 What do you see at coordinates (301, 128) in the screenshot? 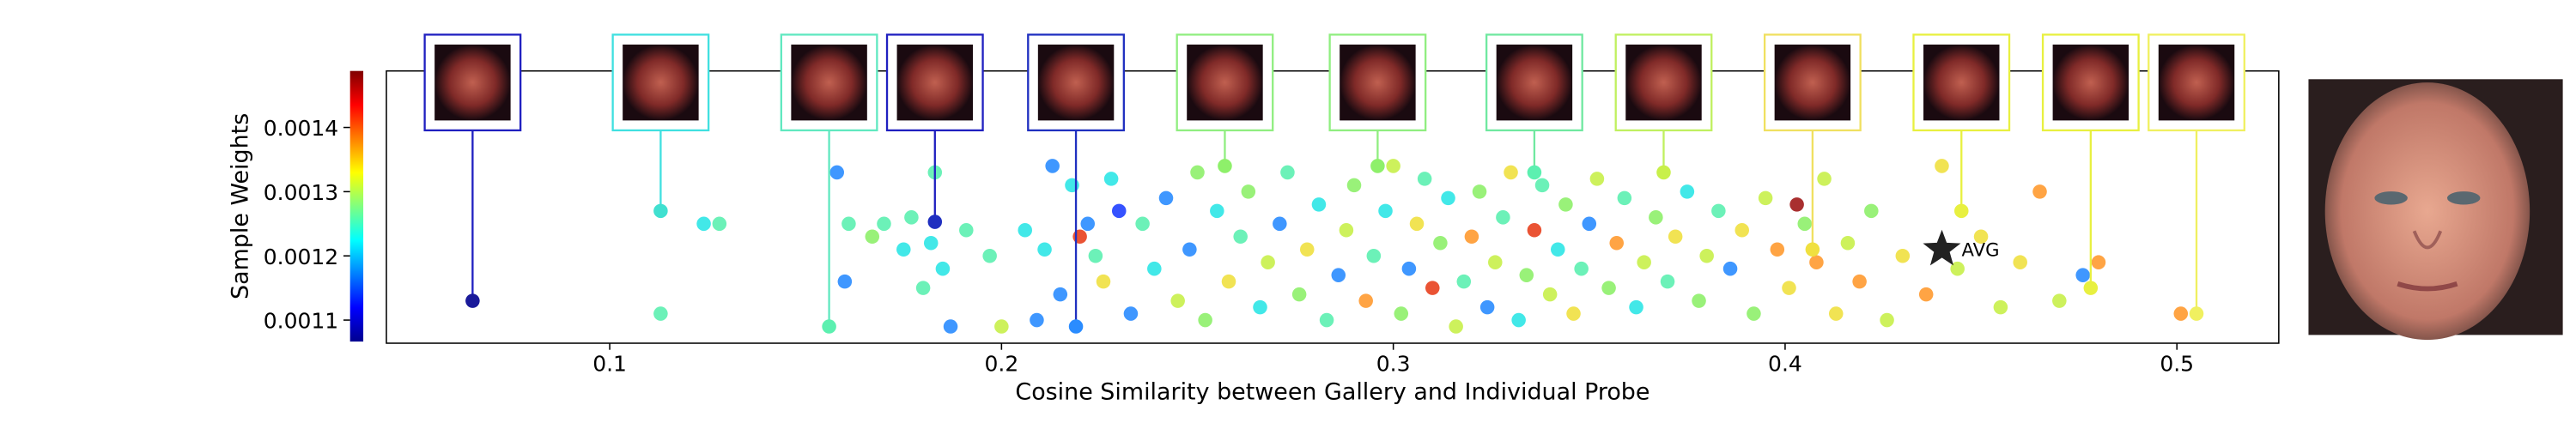
I see `y-tick-label: 0.0014` at bounding box center [301, 128].